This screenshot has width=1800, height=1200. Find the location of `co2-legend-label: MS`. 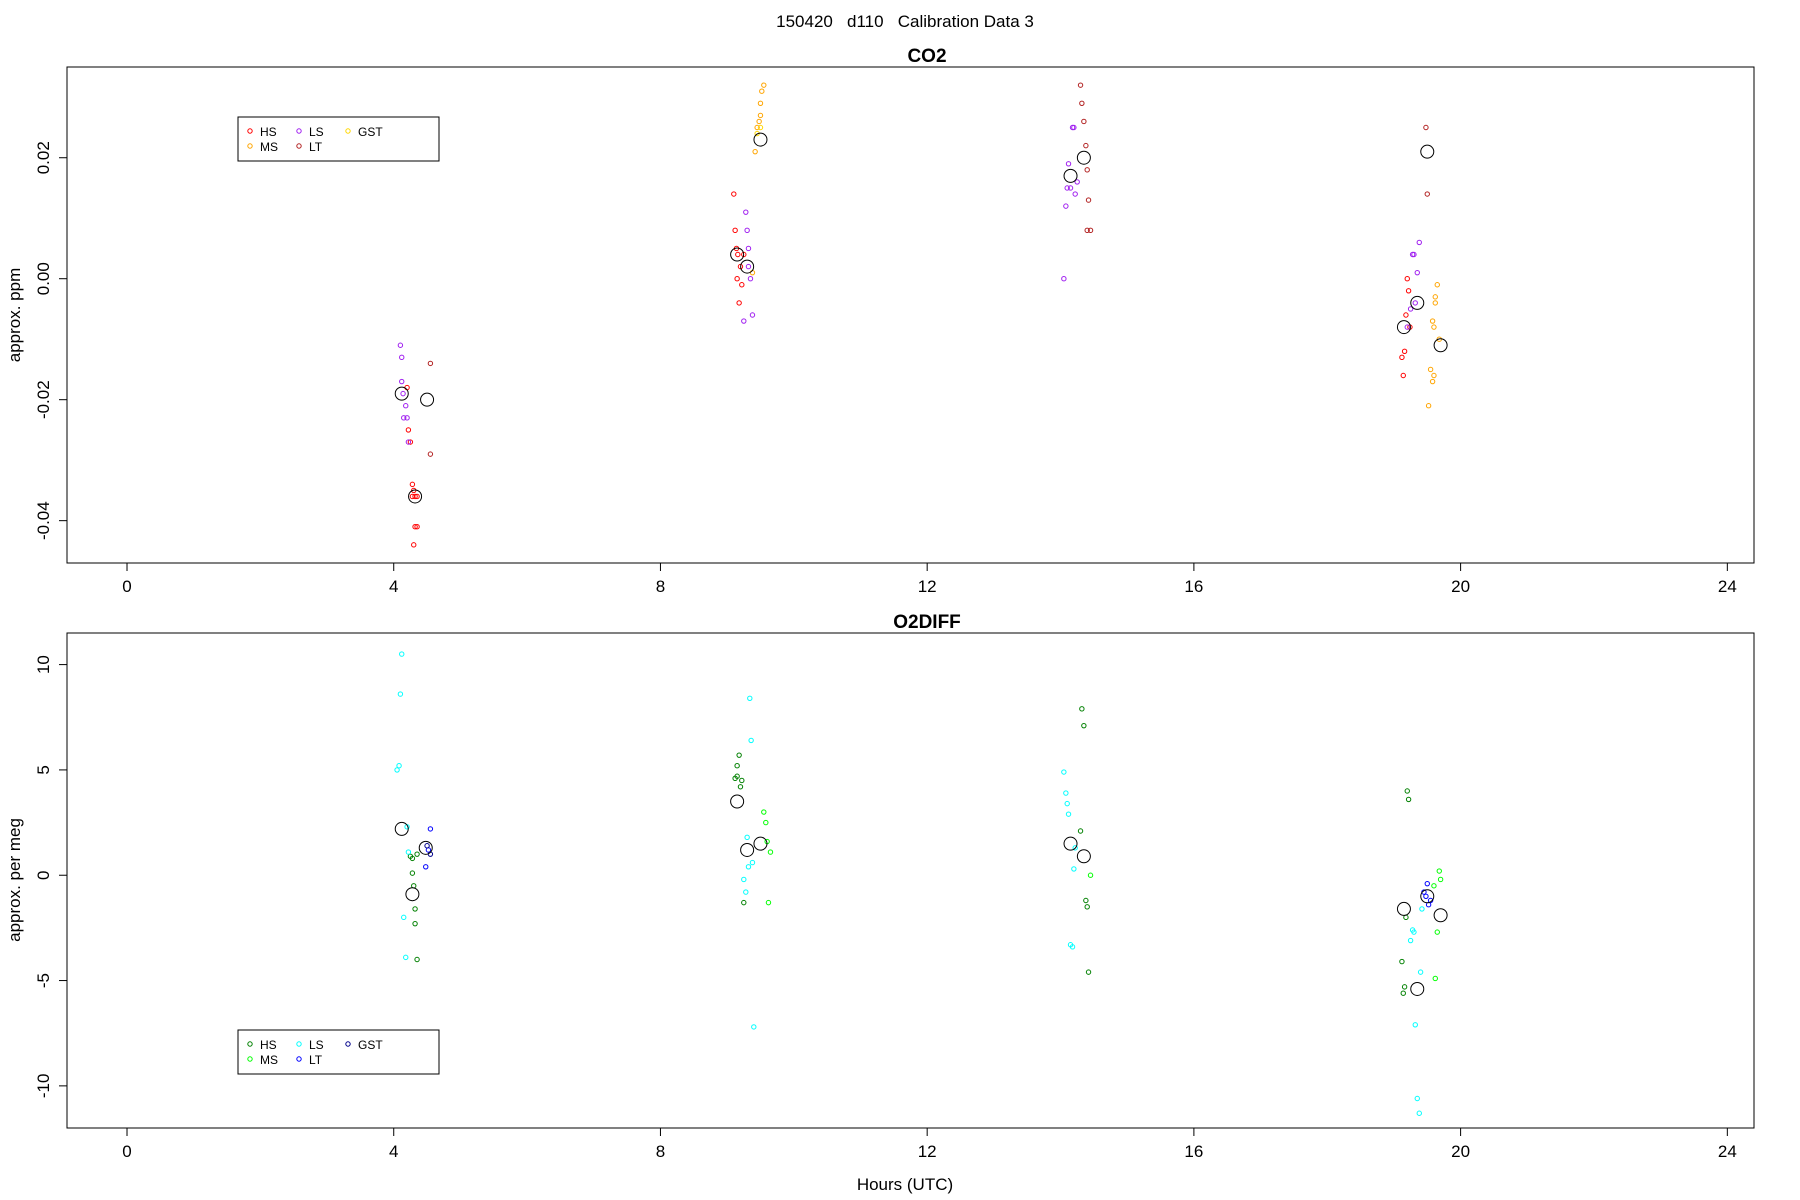

co2-legend-label: MS is located at coordinates (269, 147).